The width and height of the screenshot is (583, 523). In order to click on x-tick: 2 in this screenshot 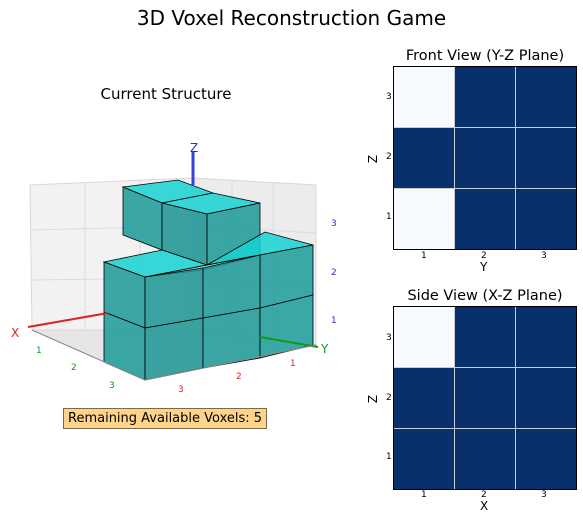, I will do `click(74, 368)`.